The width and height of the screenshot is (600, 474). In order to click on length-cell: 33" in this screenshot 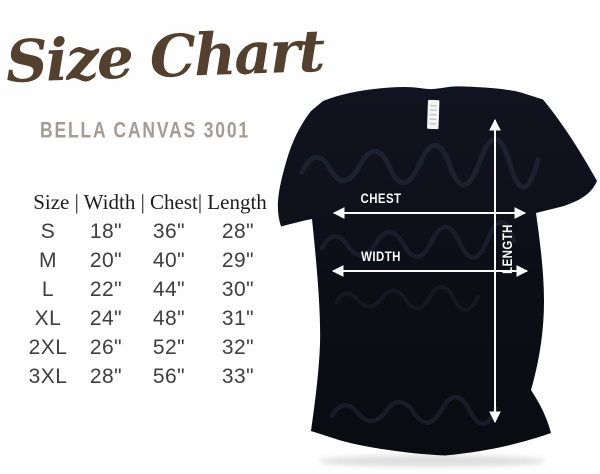, I will do `click(238, 376)`.